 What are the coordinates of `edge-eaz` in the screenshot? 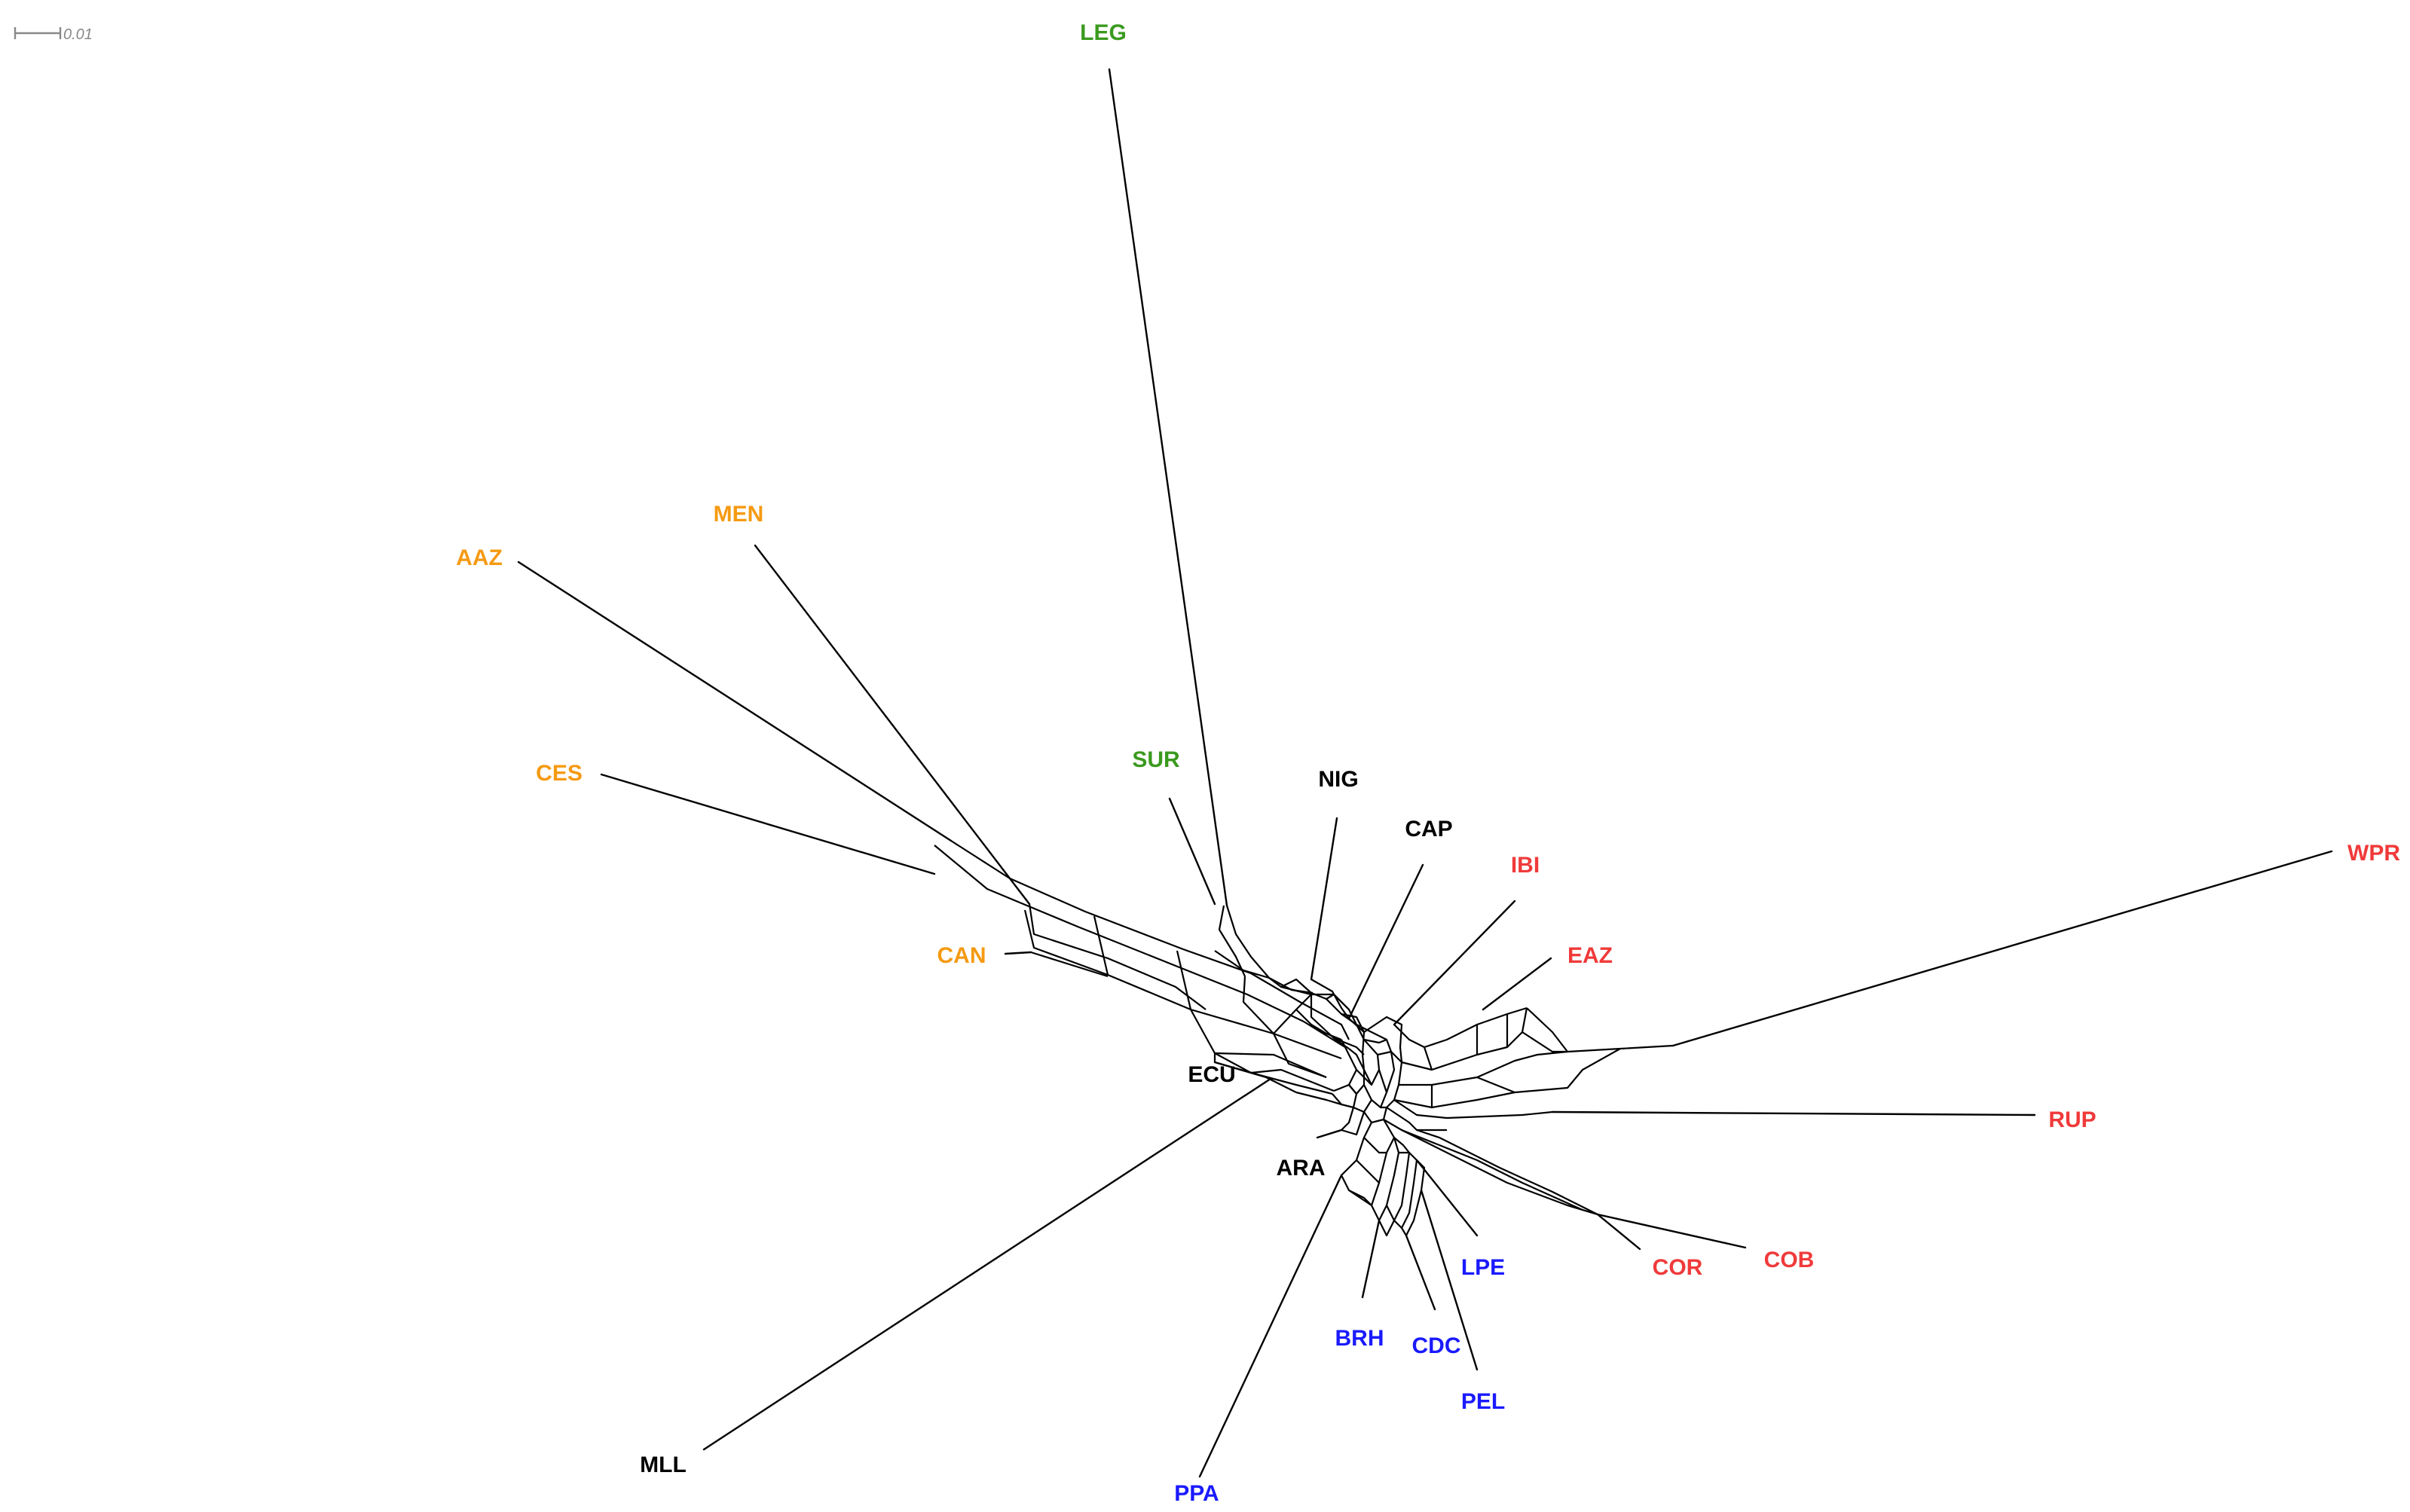 It's located at (1517, 984).